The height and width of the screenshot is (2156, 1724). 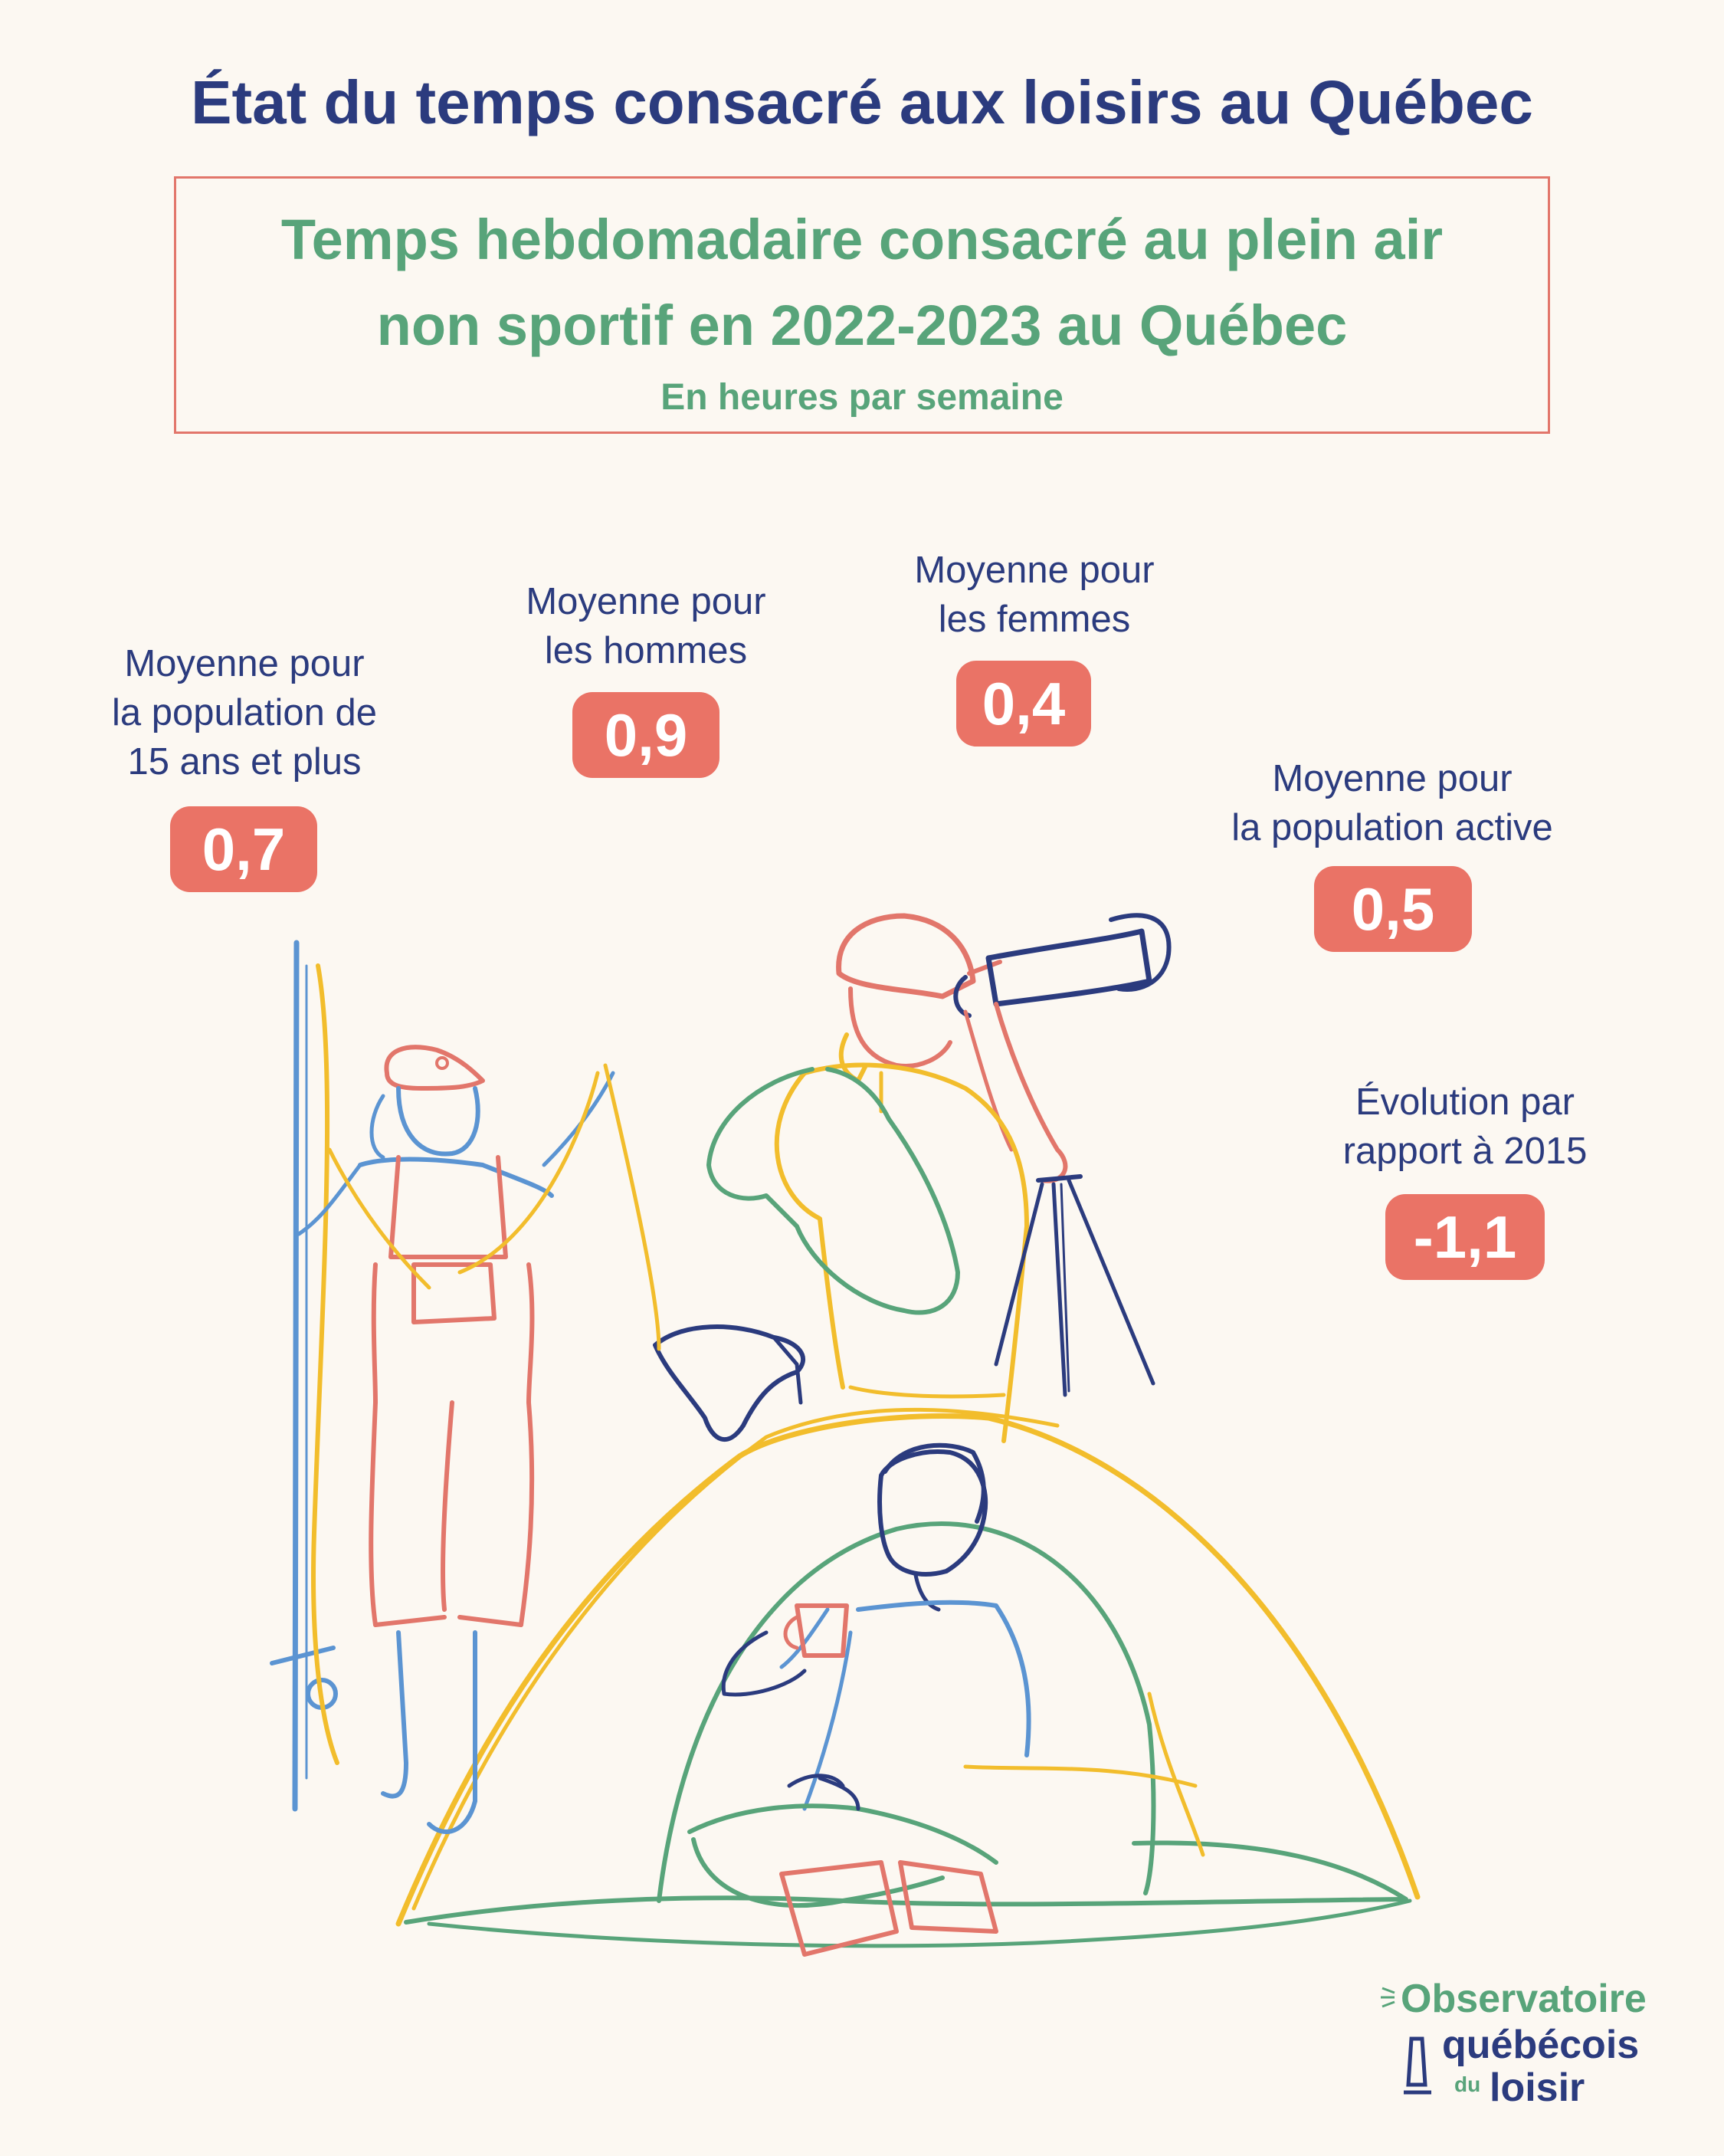 What do you see at coordinates (1074, 1285) in the screenshot?
I see `tripod-icon` at bounding box center [1074, 1285].